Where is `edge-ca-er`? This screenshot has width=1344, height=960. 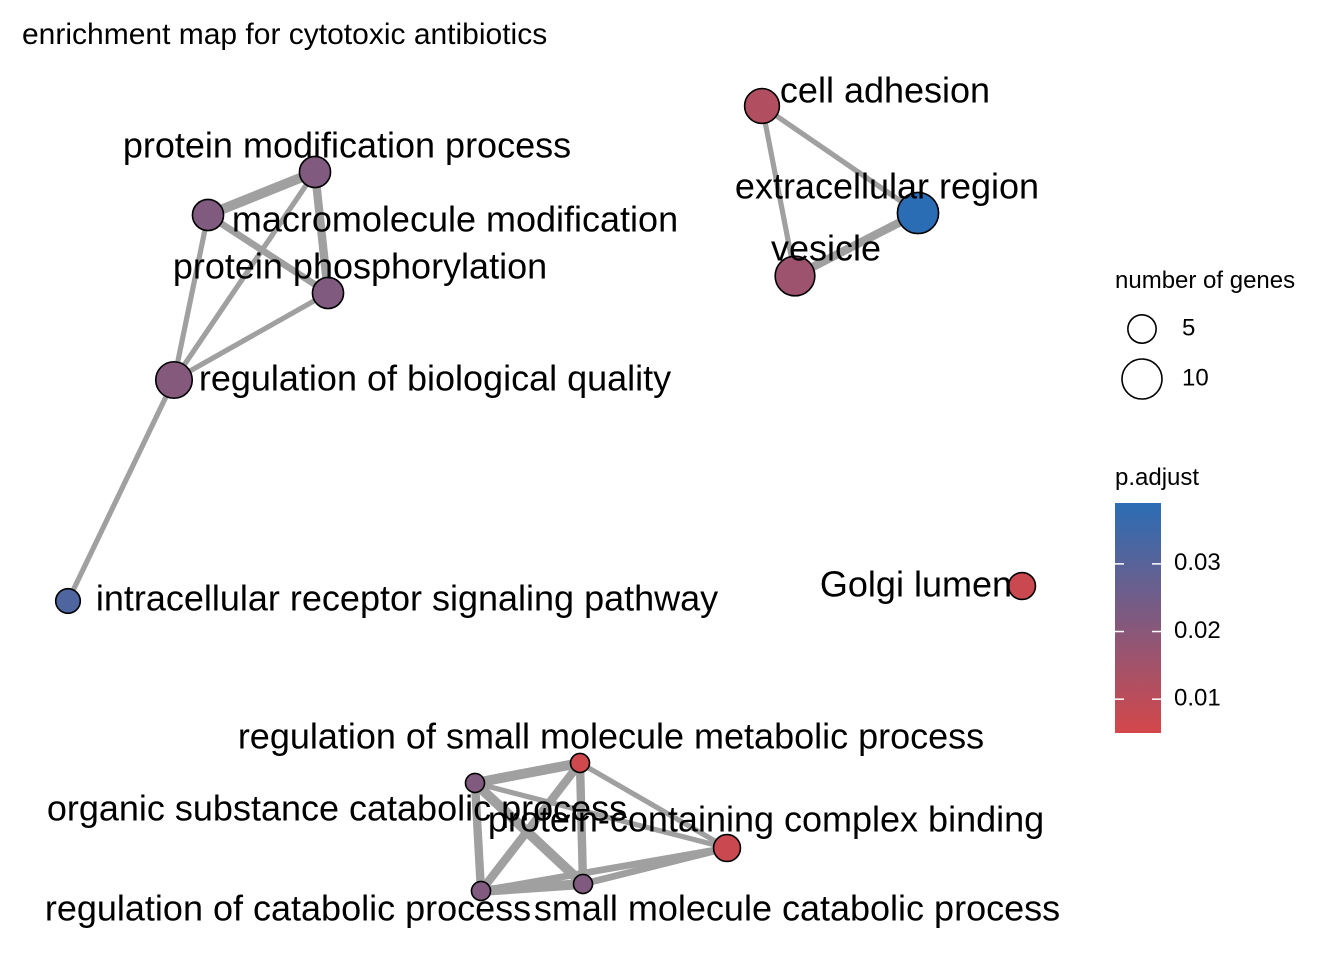
edge-ca-er is located at coordinates (840, 159).